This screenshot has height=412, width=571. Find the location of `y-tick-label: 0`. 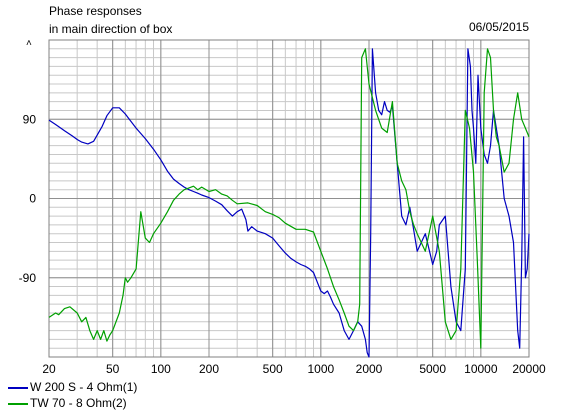

y-tick-label: 0 is located at coordinates (32, 199).